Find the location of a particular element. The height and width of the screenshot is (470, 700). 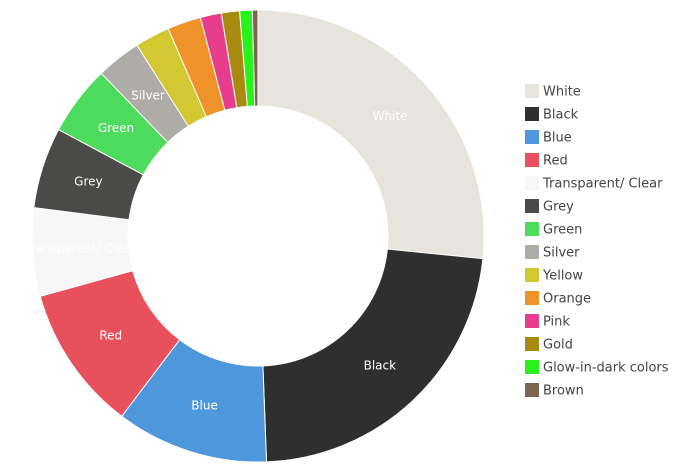

legend-label: Green is located at coordinates (562, 230).